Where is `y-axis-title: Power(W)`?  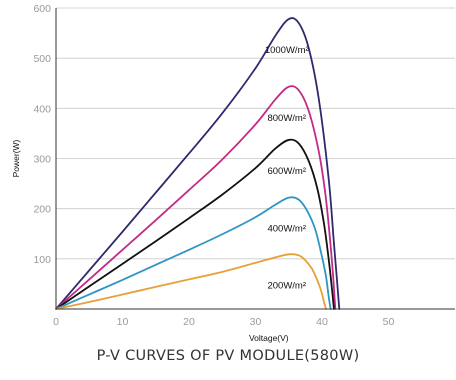 y-axis-title: Power(W) is located at coordinates (16, 158).